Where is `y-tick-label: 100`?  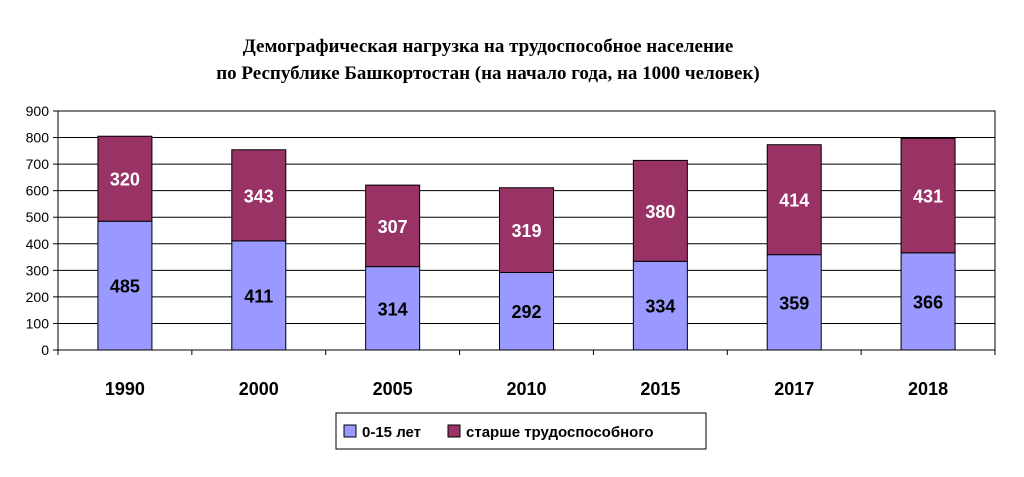
y-tick-label: 100 is located at coordinates (38, 323).